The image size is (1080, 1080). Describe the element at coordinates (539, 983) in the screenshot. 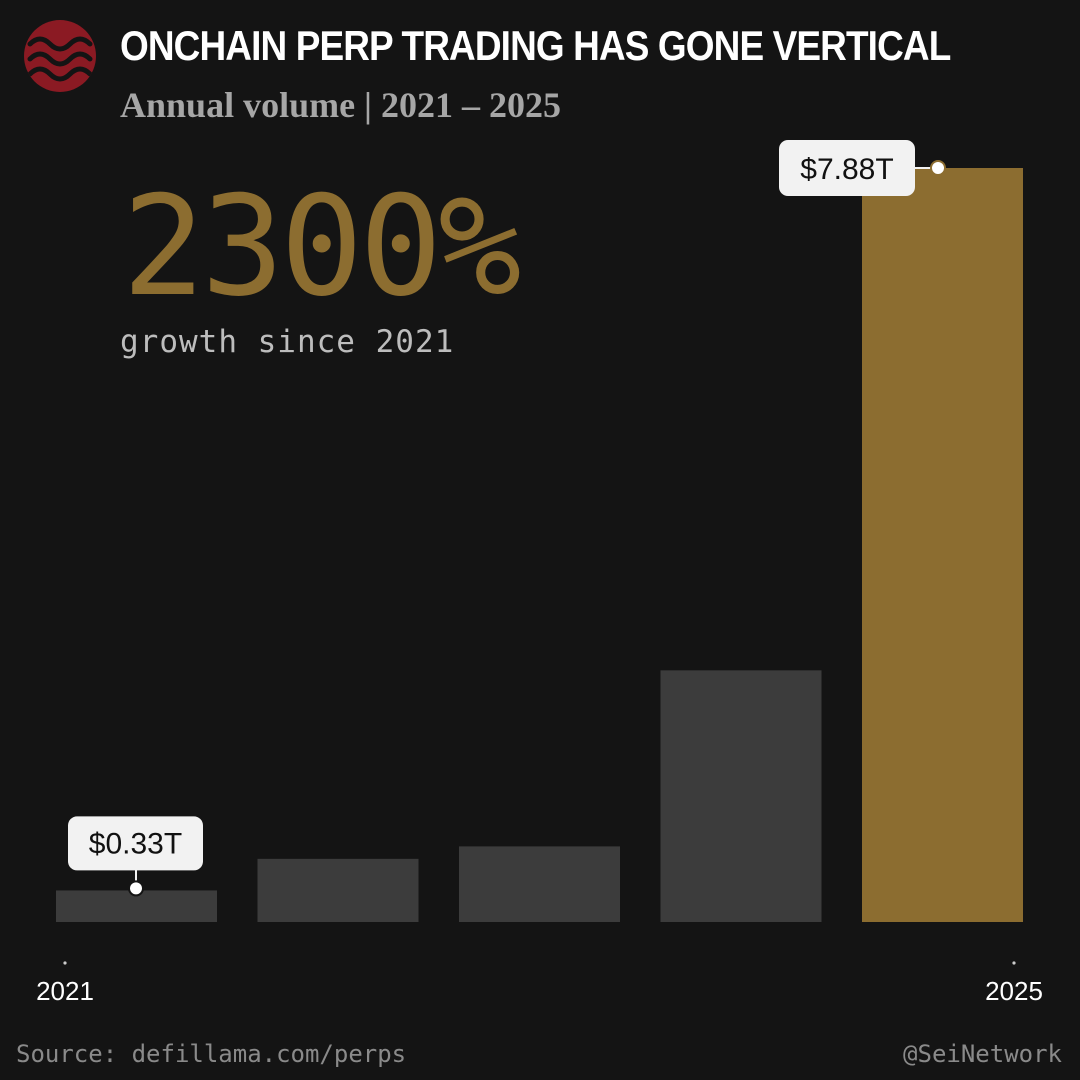

I see `x-axis: 2021 2025` at that location.